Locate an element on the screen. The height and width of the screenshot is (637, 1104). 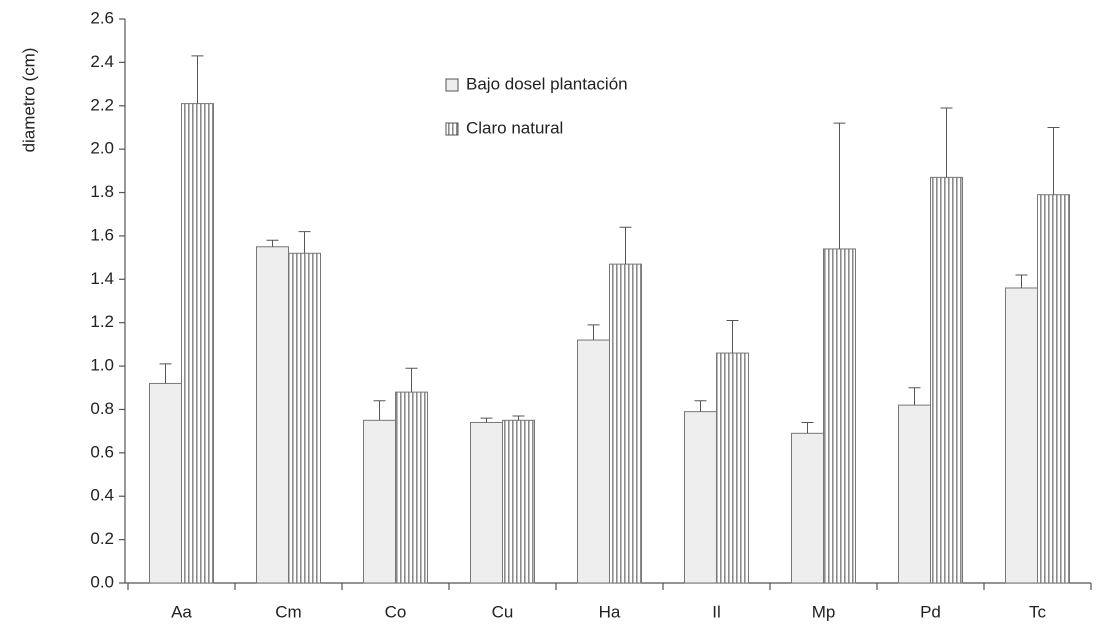
legend-label: Claro natural is located at coordinates (514, 127).